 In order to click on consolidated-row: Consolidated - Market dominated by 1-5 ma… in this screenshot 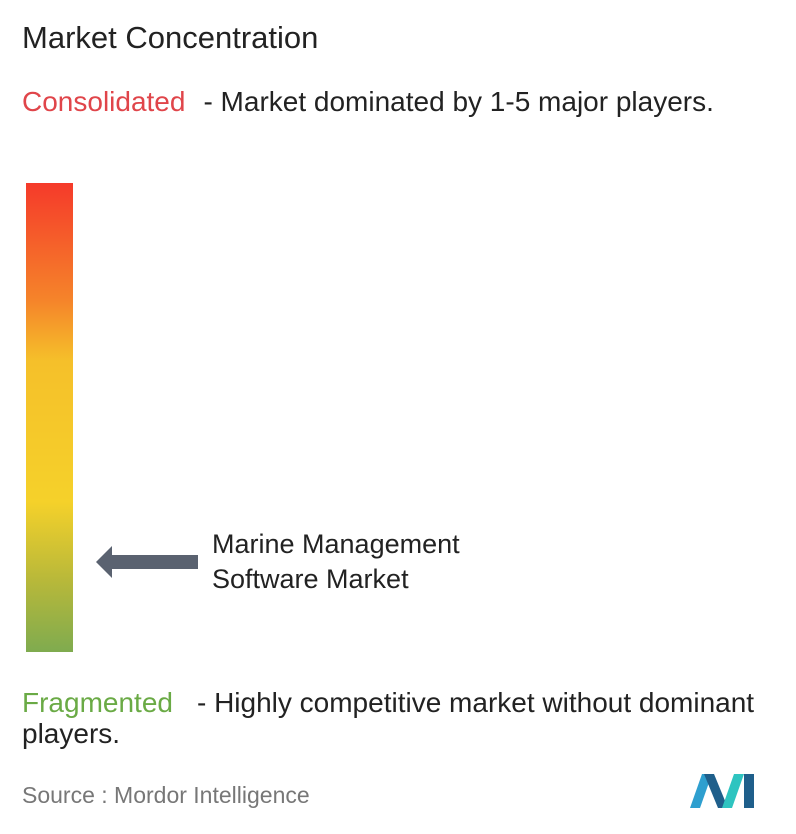, I will do `click(404, 101)`.